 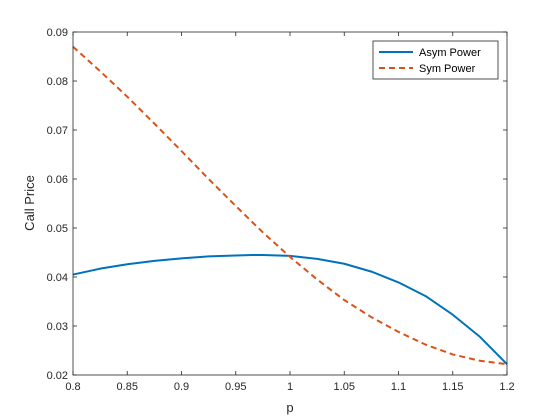 I want to click on y-tick-label: 0.04, so click(x=57, y=278).